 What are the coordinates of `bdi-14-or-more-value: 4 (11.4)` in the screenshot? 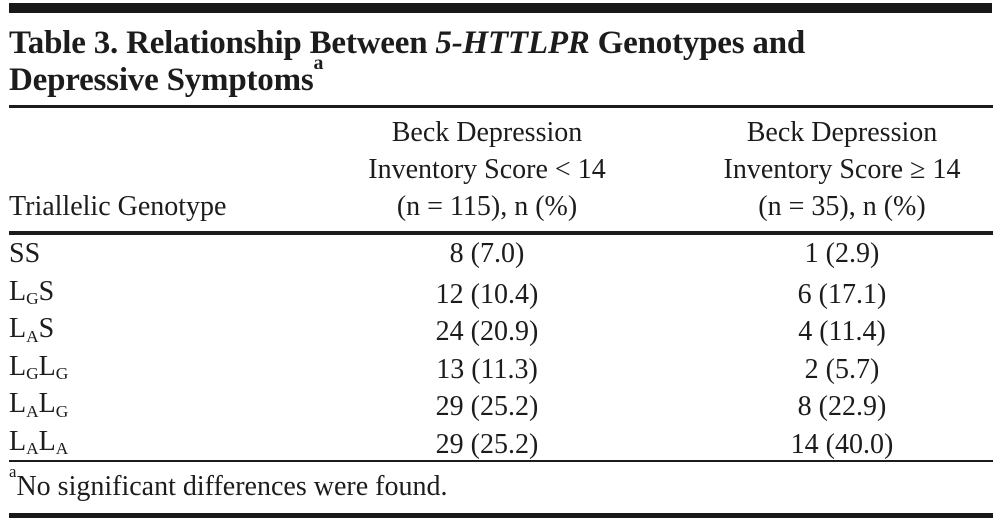 It's located at (842, 331).